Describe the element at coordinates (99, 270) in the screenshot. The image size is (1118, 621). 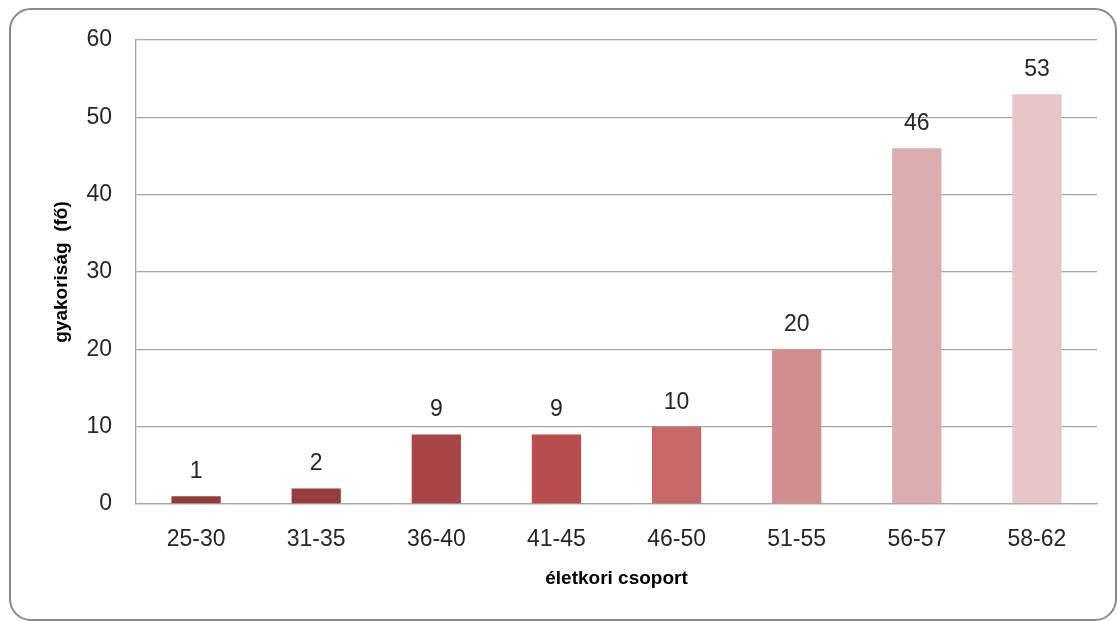
I see `y-tick-label: 30` at that location.